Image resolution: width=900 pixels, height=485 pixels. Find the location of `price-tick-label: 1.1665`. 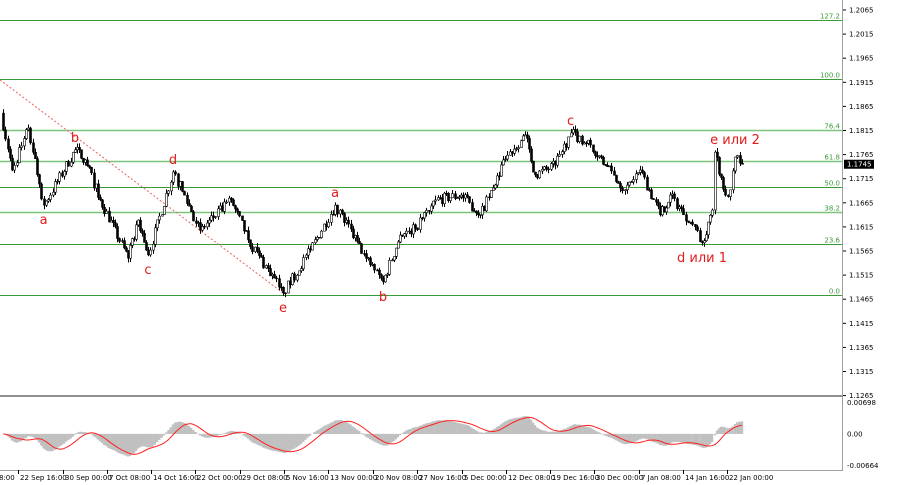

price-tick-label: 1.1665 is located at coordinates (861, 203).